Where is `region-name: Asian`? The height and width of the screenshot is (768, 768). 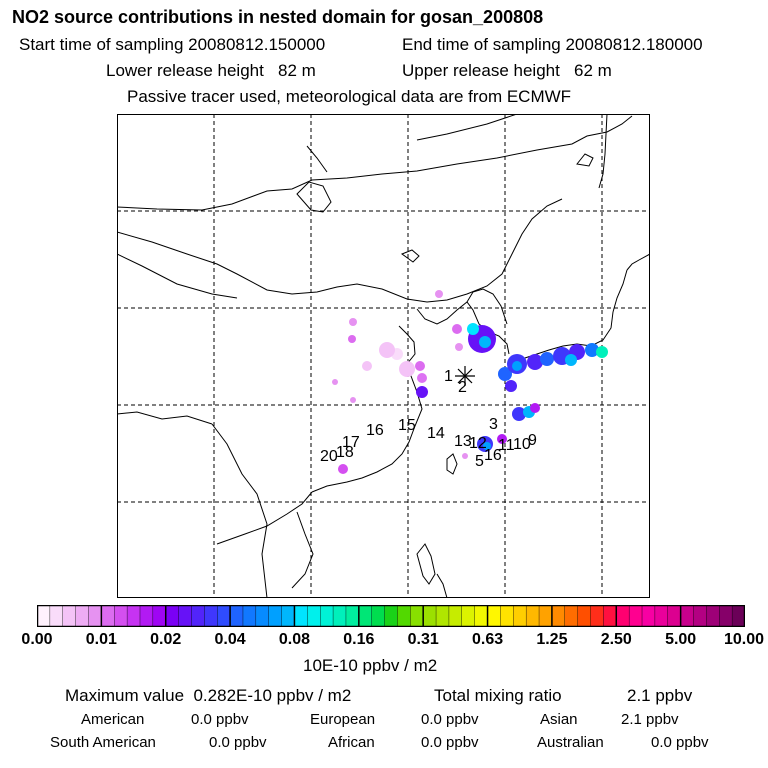 region-name: Asian is located at coordinates (559, 719).